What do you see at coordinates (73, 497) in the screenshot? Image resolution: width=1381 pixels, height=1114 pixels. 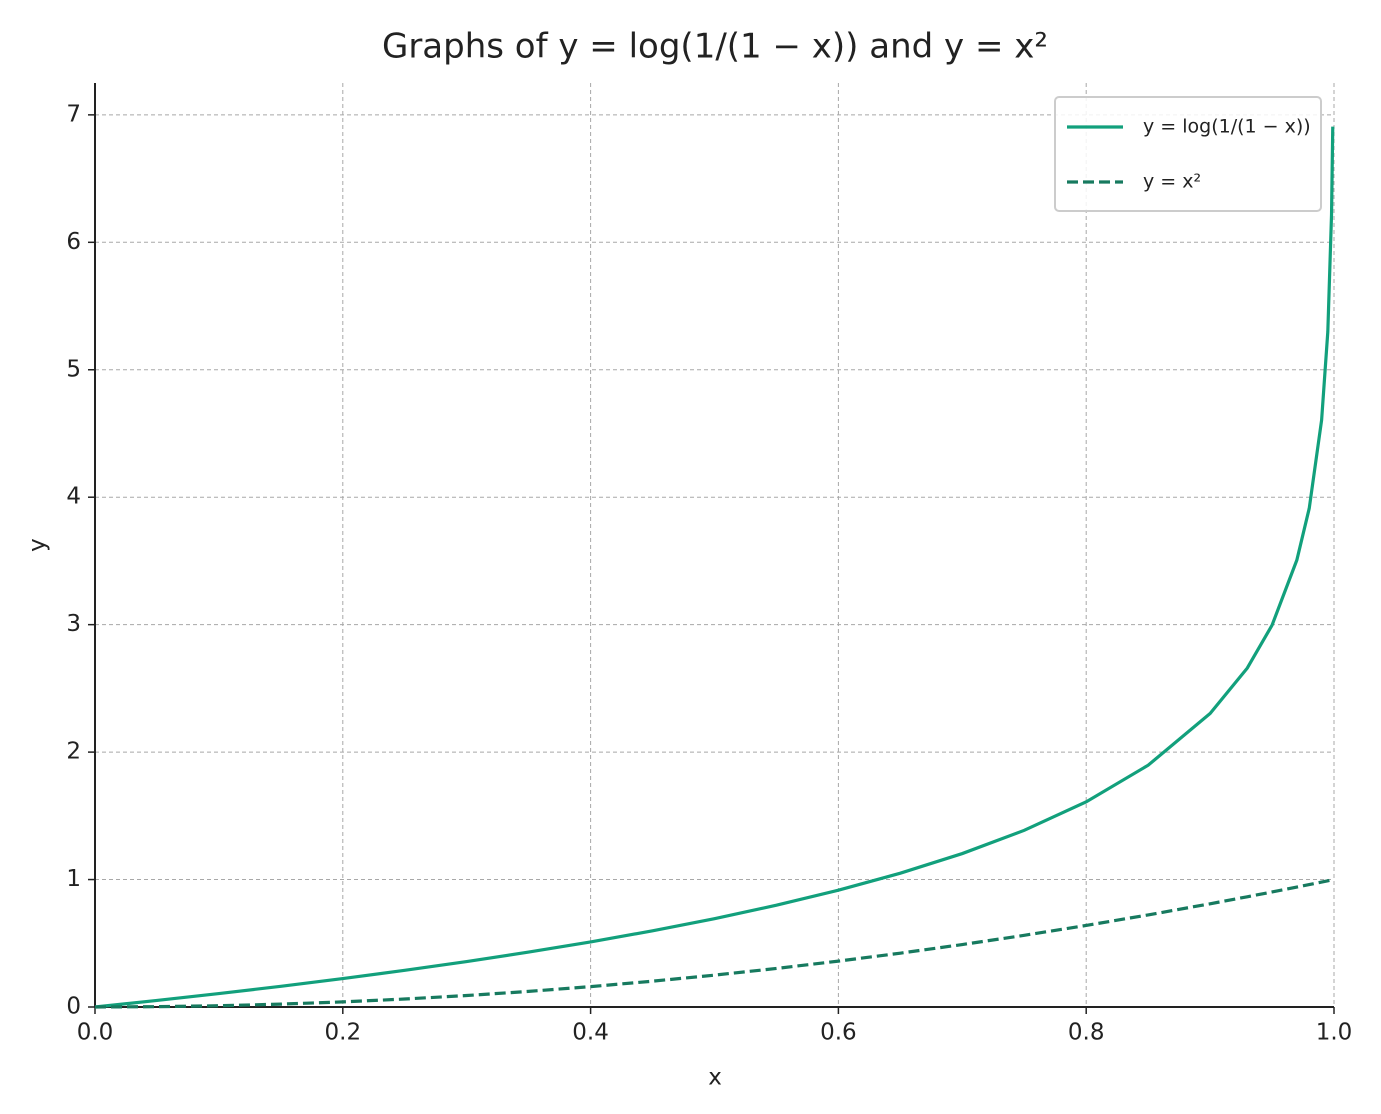 I see `y-tick-label: 4` at bounding box center [73, 497].